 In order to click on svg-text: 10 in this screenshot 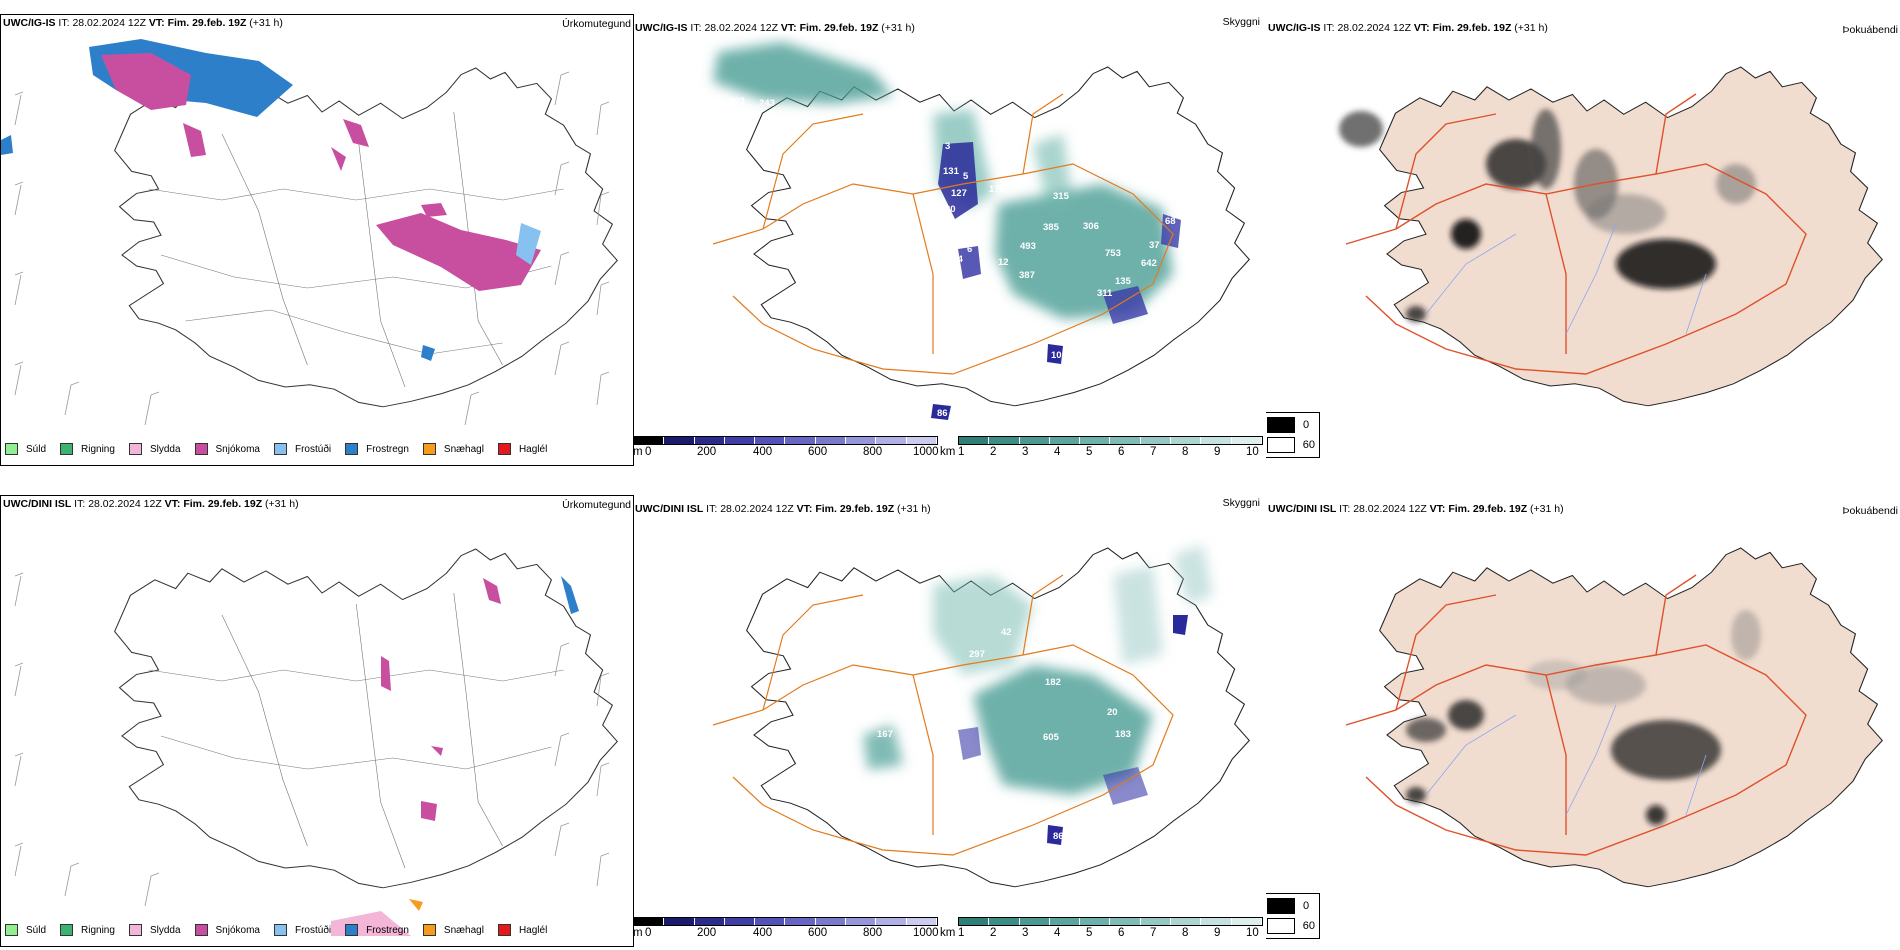, I will do `click(1056, 355)`.